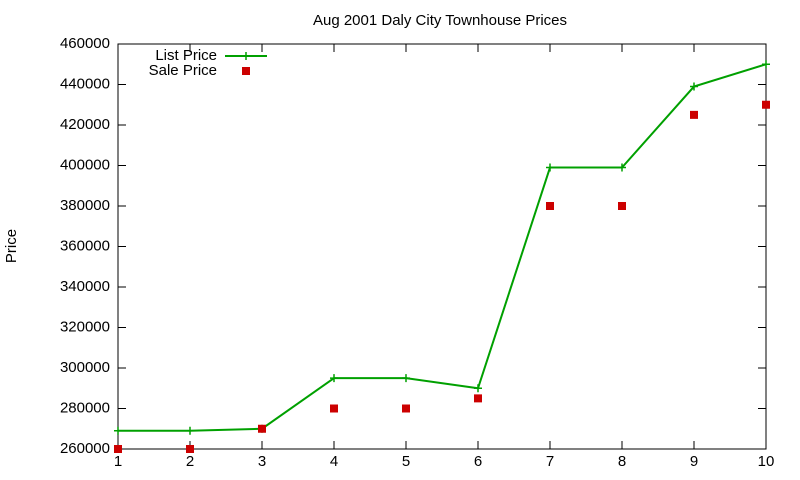 The width and height of the screenshot is (800, 480). I want to click on x-tick-label: 4, so click(334, 461).